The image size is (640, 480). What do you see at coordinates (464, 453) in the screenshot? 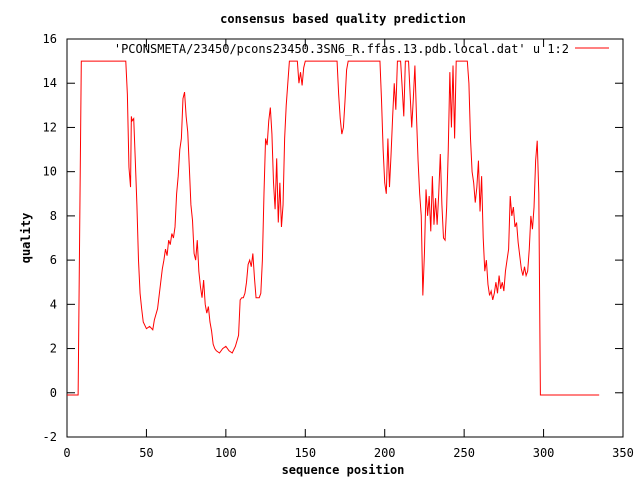
I see `x-tick-label: 250` at bounding box center [464, 453].